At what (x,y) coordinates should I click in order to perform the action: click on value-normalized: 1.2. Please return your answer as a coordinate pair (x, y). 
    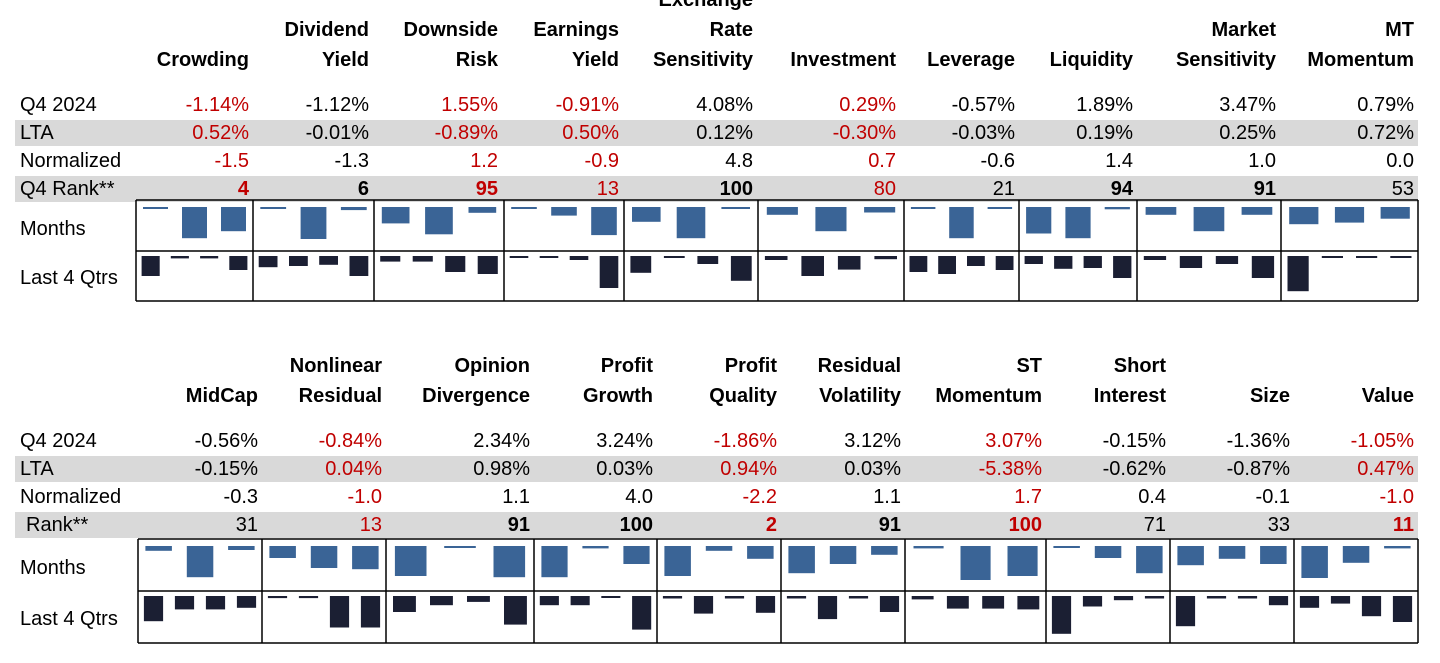
    Looking at the image, I should click on (484, 161).